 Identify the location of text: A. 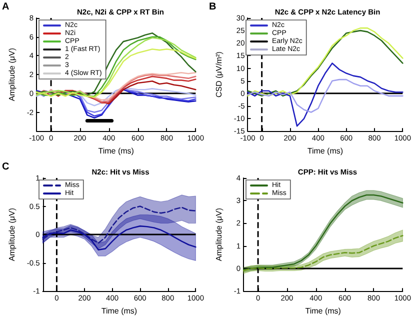
(6, 7).